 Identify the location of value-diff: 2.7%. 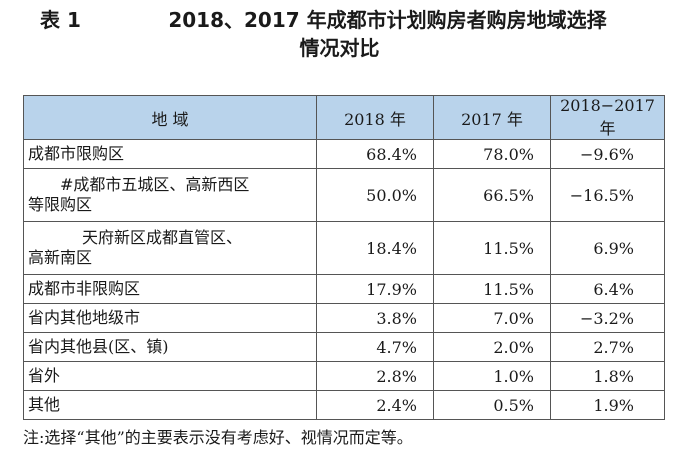
(607, 347).